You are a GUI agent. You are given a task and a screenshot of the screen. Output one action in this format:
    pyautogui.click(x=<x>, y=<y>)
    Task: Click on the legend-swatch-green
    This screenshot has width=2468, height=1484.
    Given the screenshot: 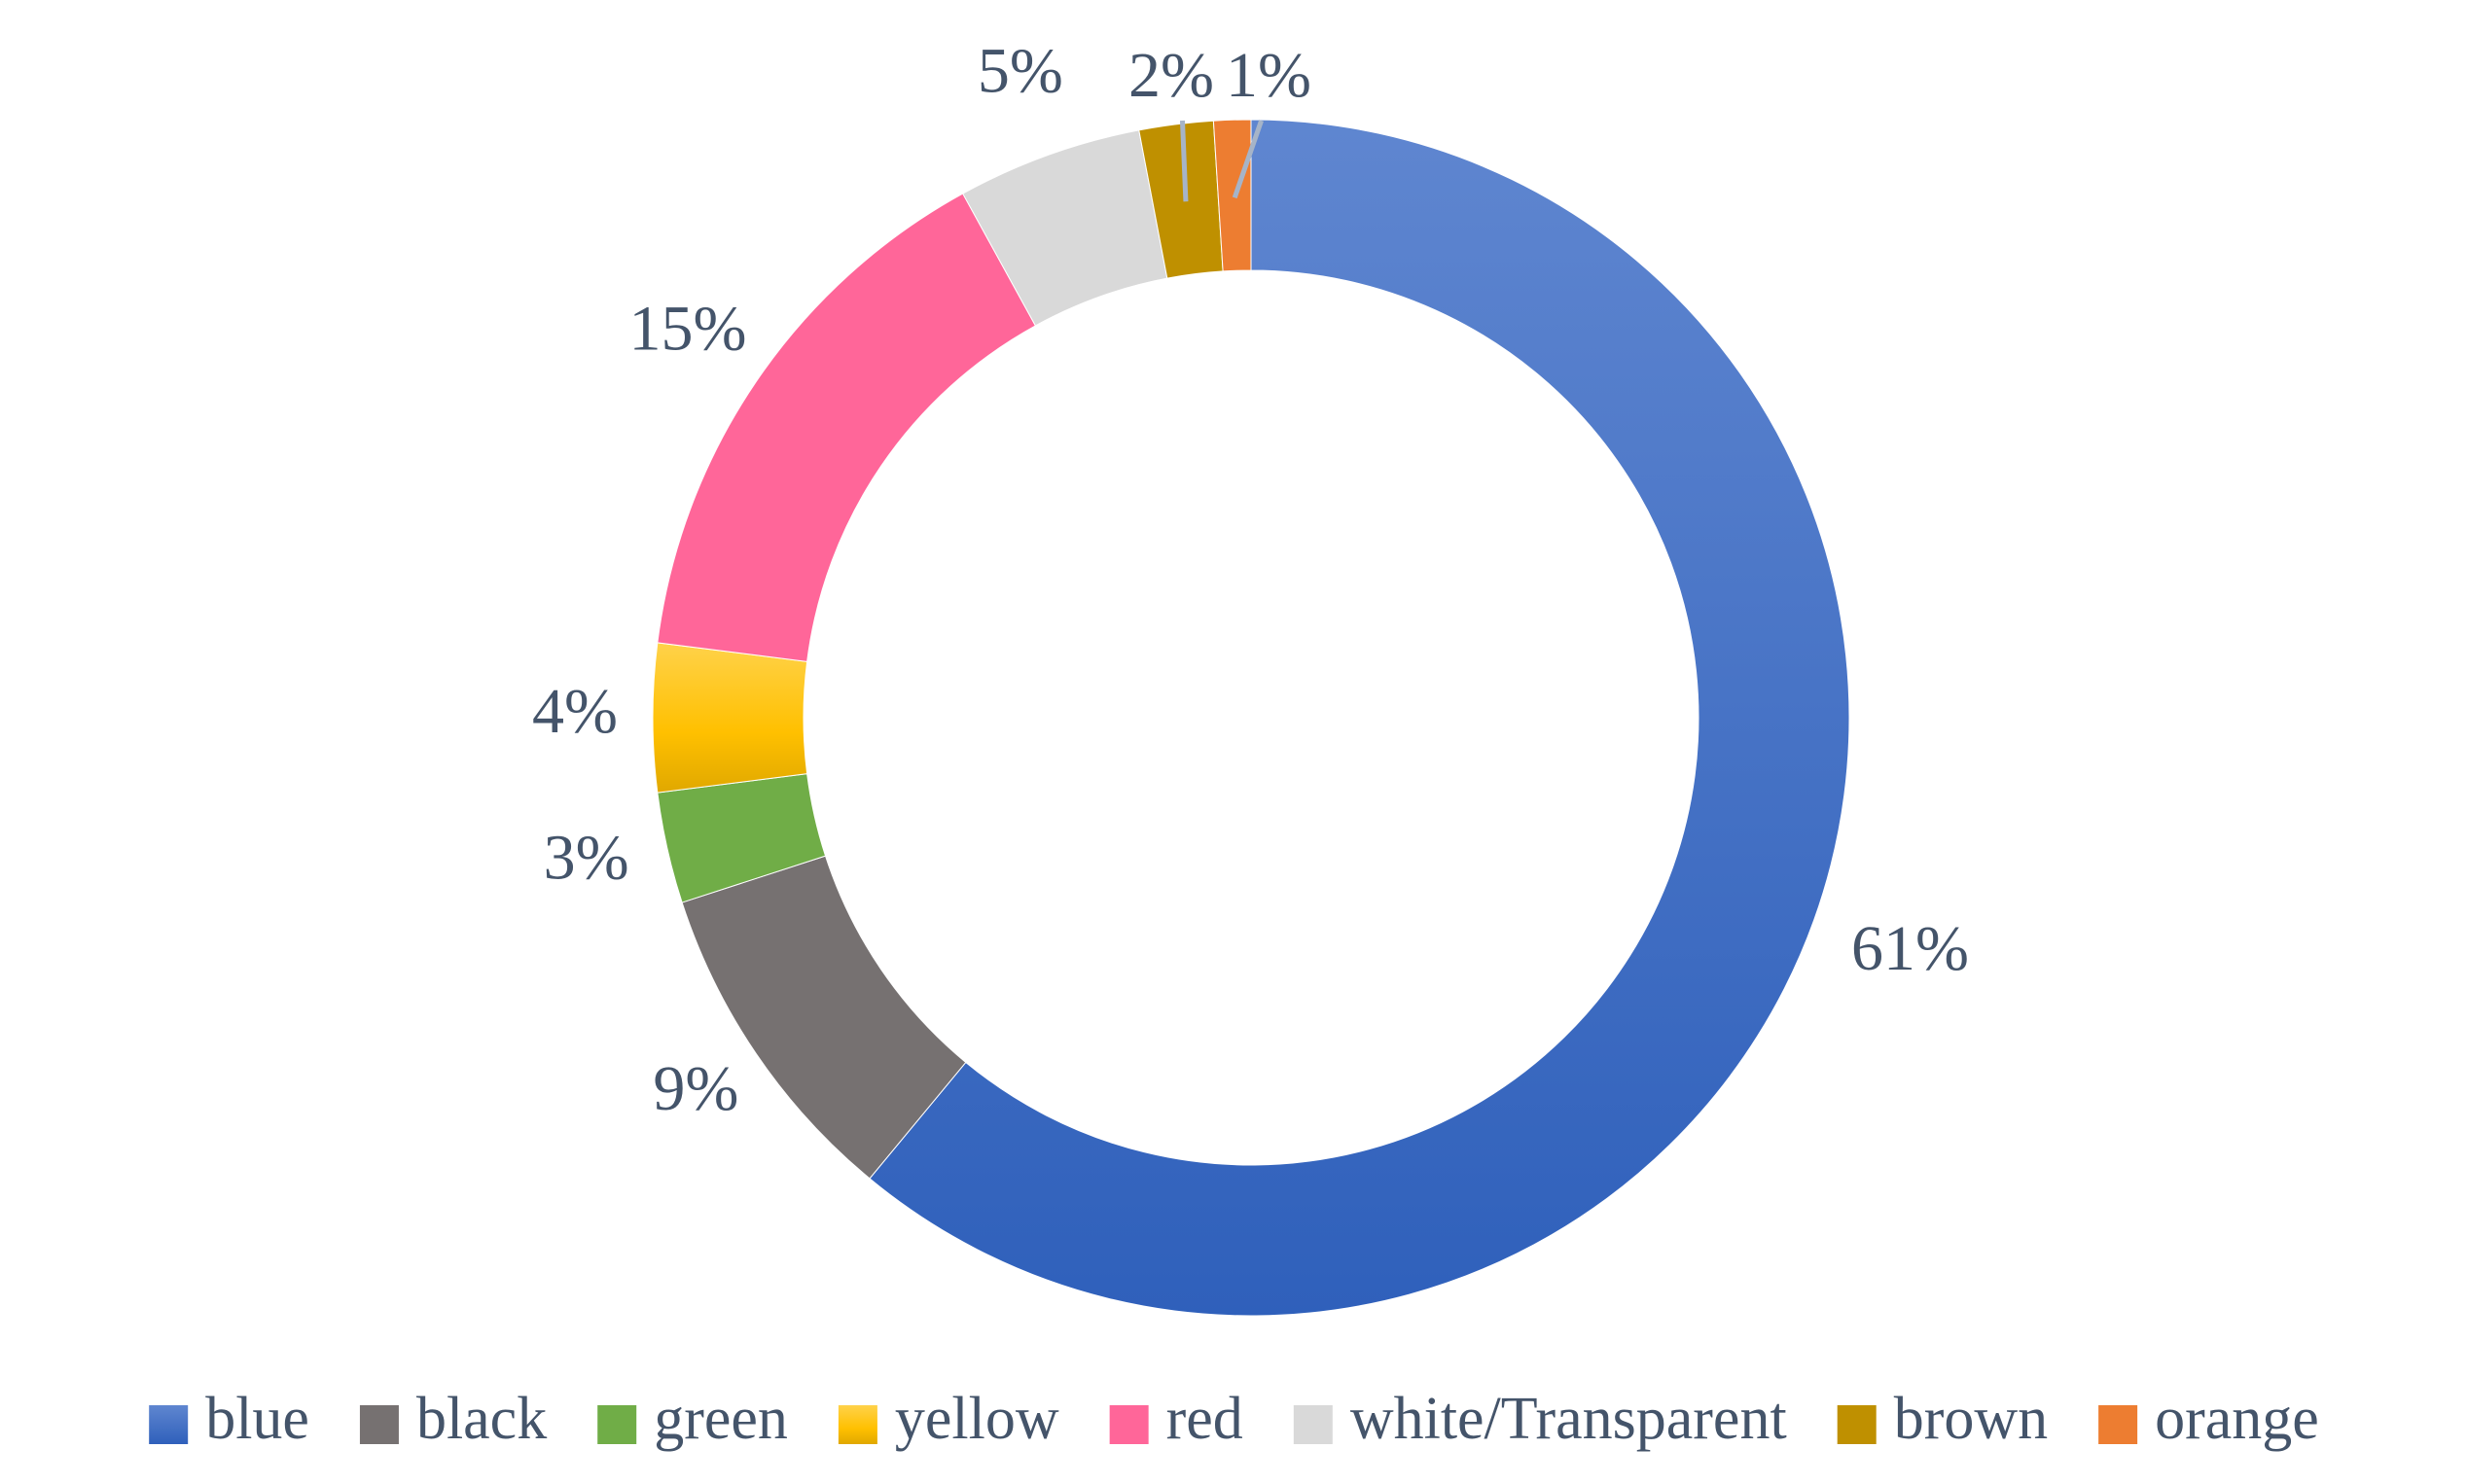 What is the action you would take?
    pyautogui.click(x=617, y=1425)
    